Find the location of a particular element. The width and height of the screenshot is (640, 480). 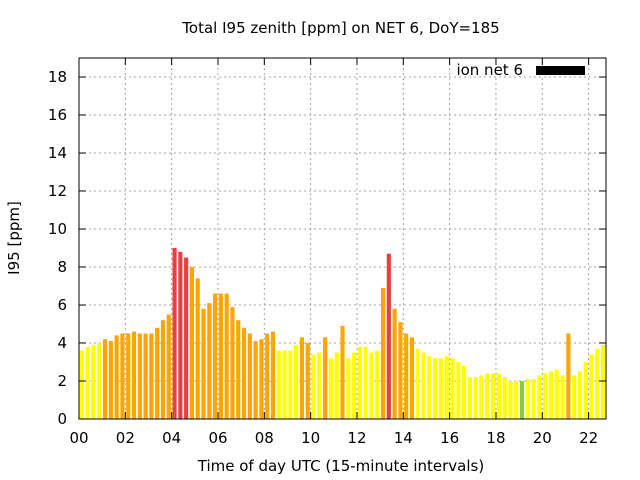

legend: ion net 6 is located at coordinates (520, 70).